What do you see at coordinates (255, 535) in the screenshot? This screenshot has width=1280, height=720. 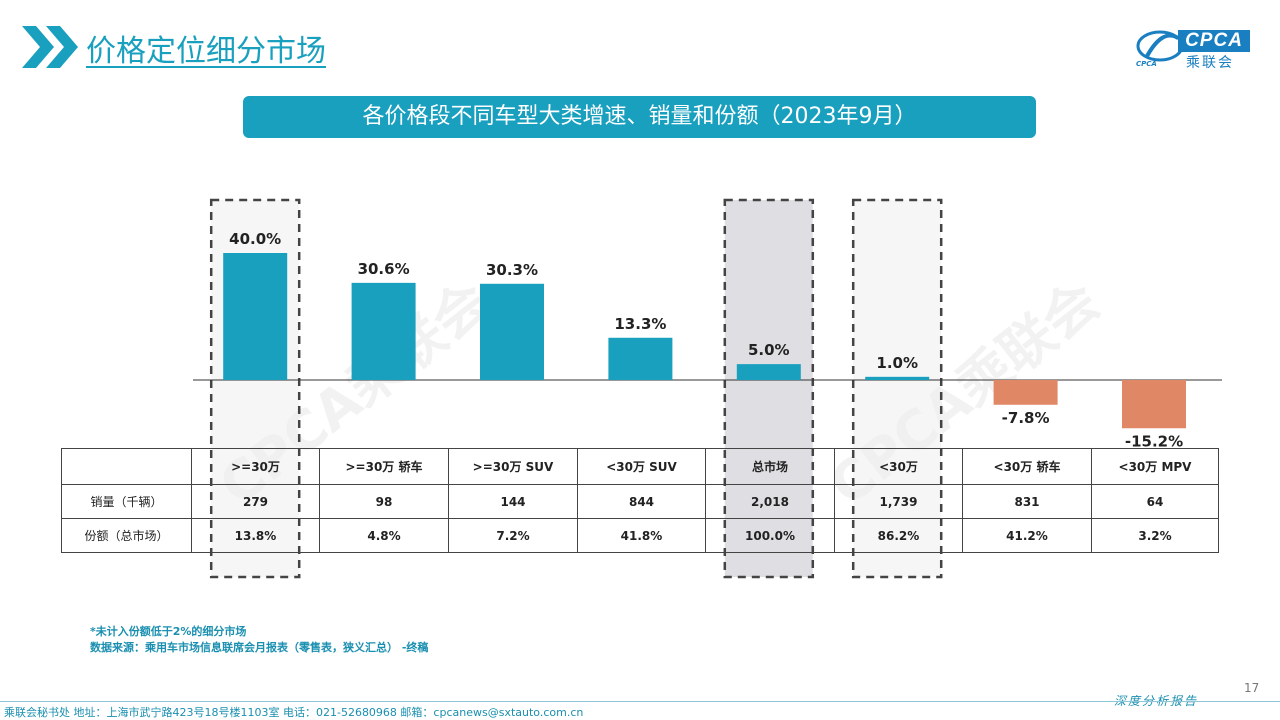 I see `table-cell: 13.8%` at bounding box center [255, 535].